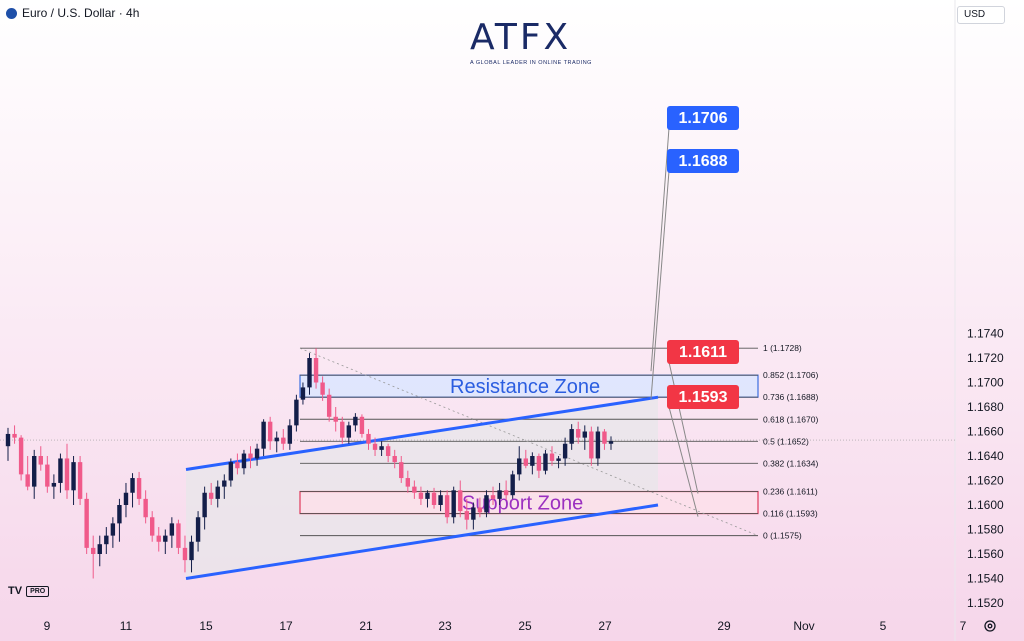  What do you see at coordinates (521, 37) in the screenshot?
I see `logo-wordmark: ATFX` at bounding box center [521, 37].